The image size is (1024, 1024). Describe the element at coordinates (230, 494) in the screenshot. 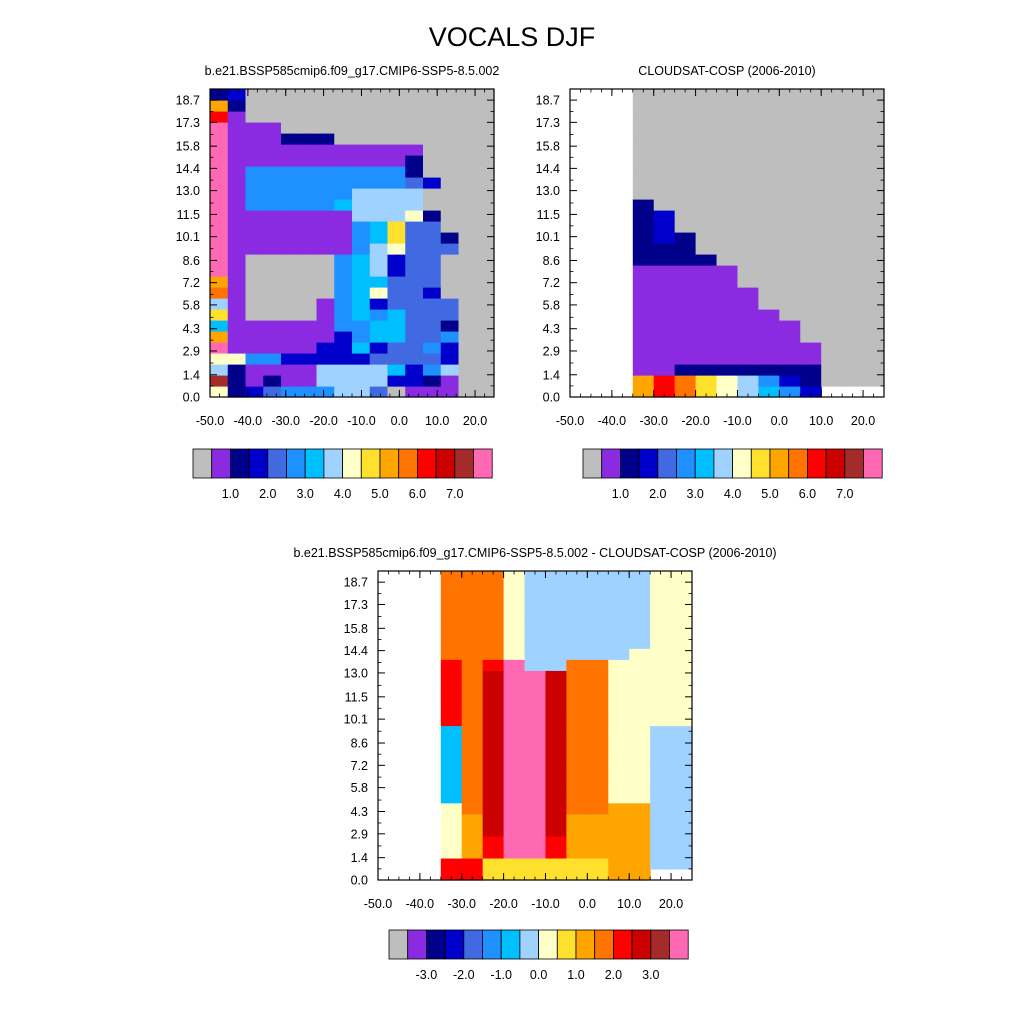

I see `colorbar-label: 1.0` at that location.